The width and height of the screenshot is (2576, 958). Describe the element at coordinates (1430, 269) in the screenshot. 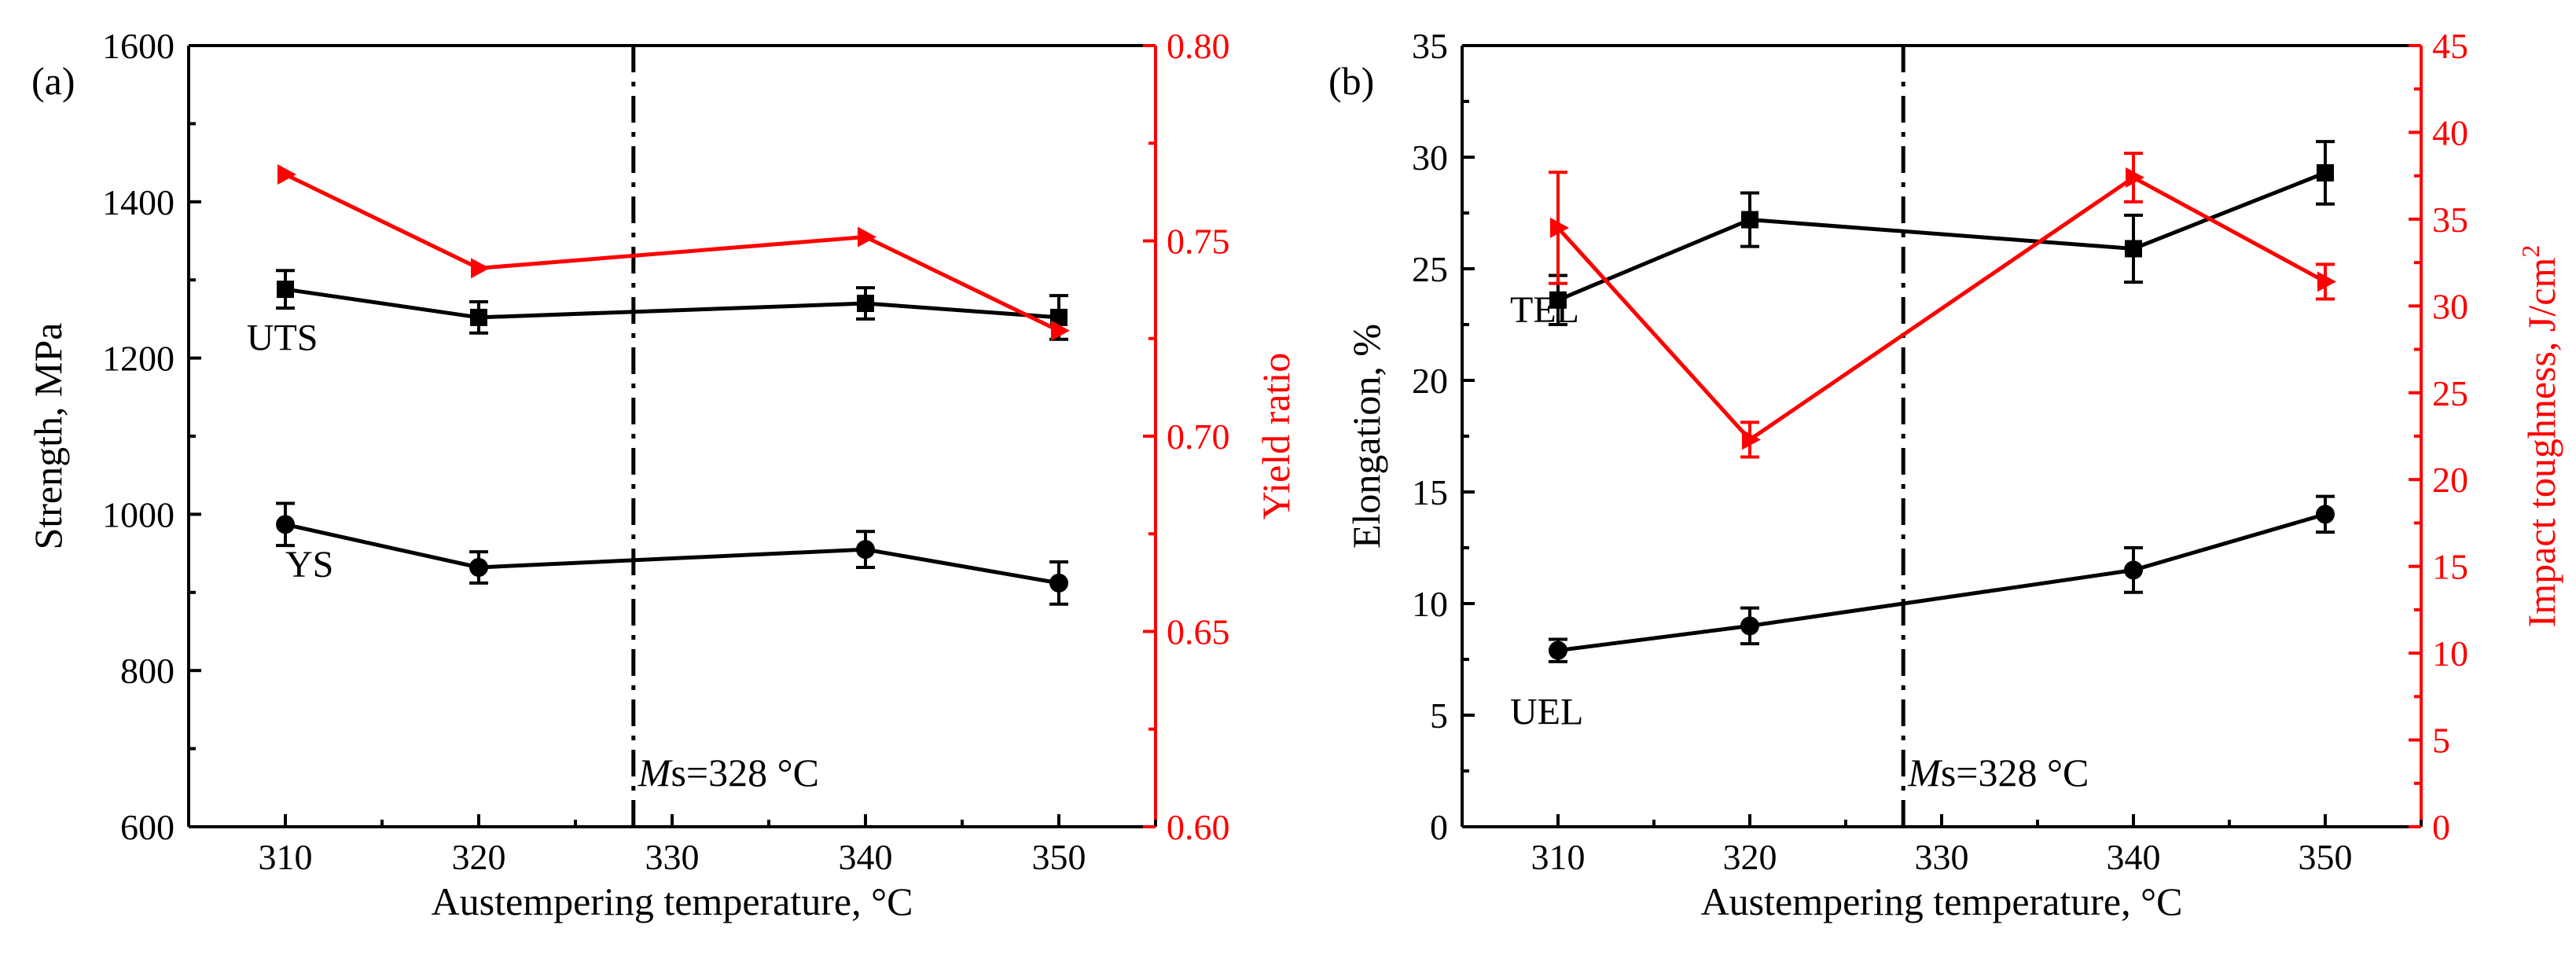

I see `y-left-tick-label: 25` at that location.